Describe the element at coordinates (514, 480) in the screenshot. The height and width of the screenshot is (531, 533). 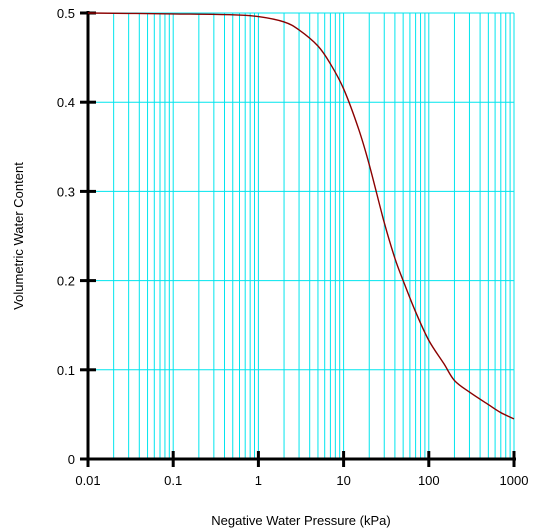
I see `x-tick-label: 1000` at that location.